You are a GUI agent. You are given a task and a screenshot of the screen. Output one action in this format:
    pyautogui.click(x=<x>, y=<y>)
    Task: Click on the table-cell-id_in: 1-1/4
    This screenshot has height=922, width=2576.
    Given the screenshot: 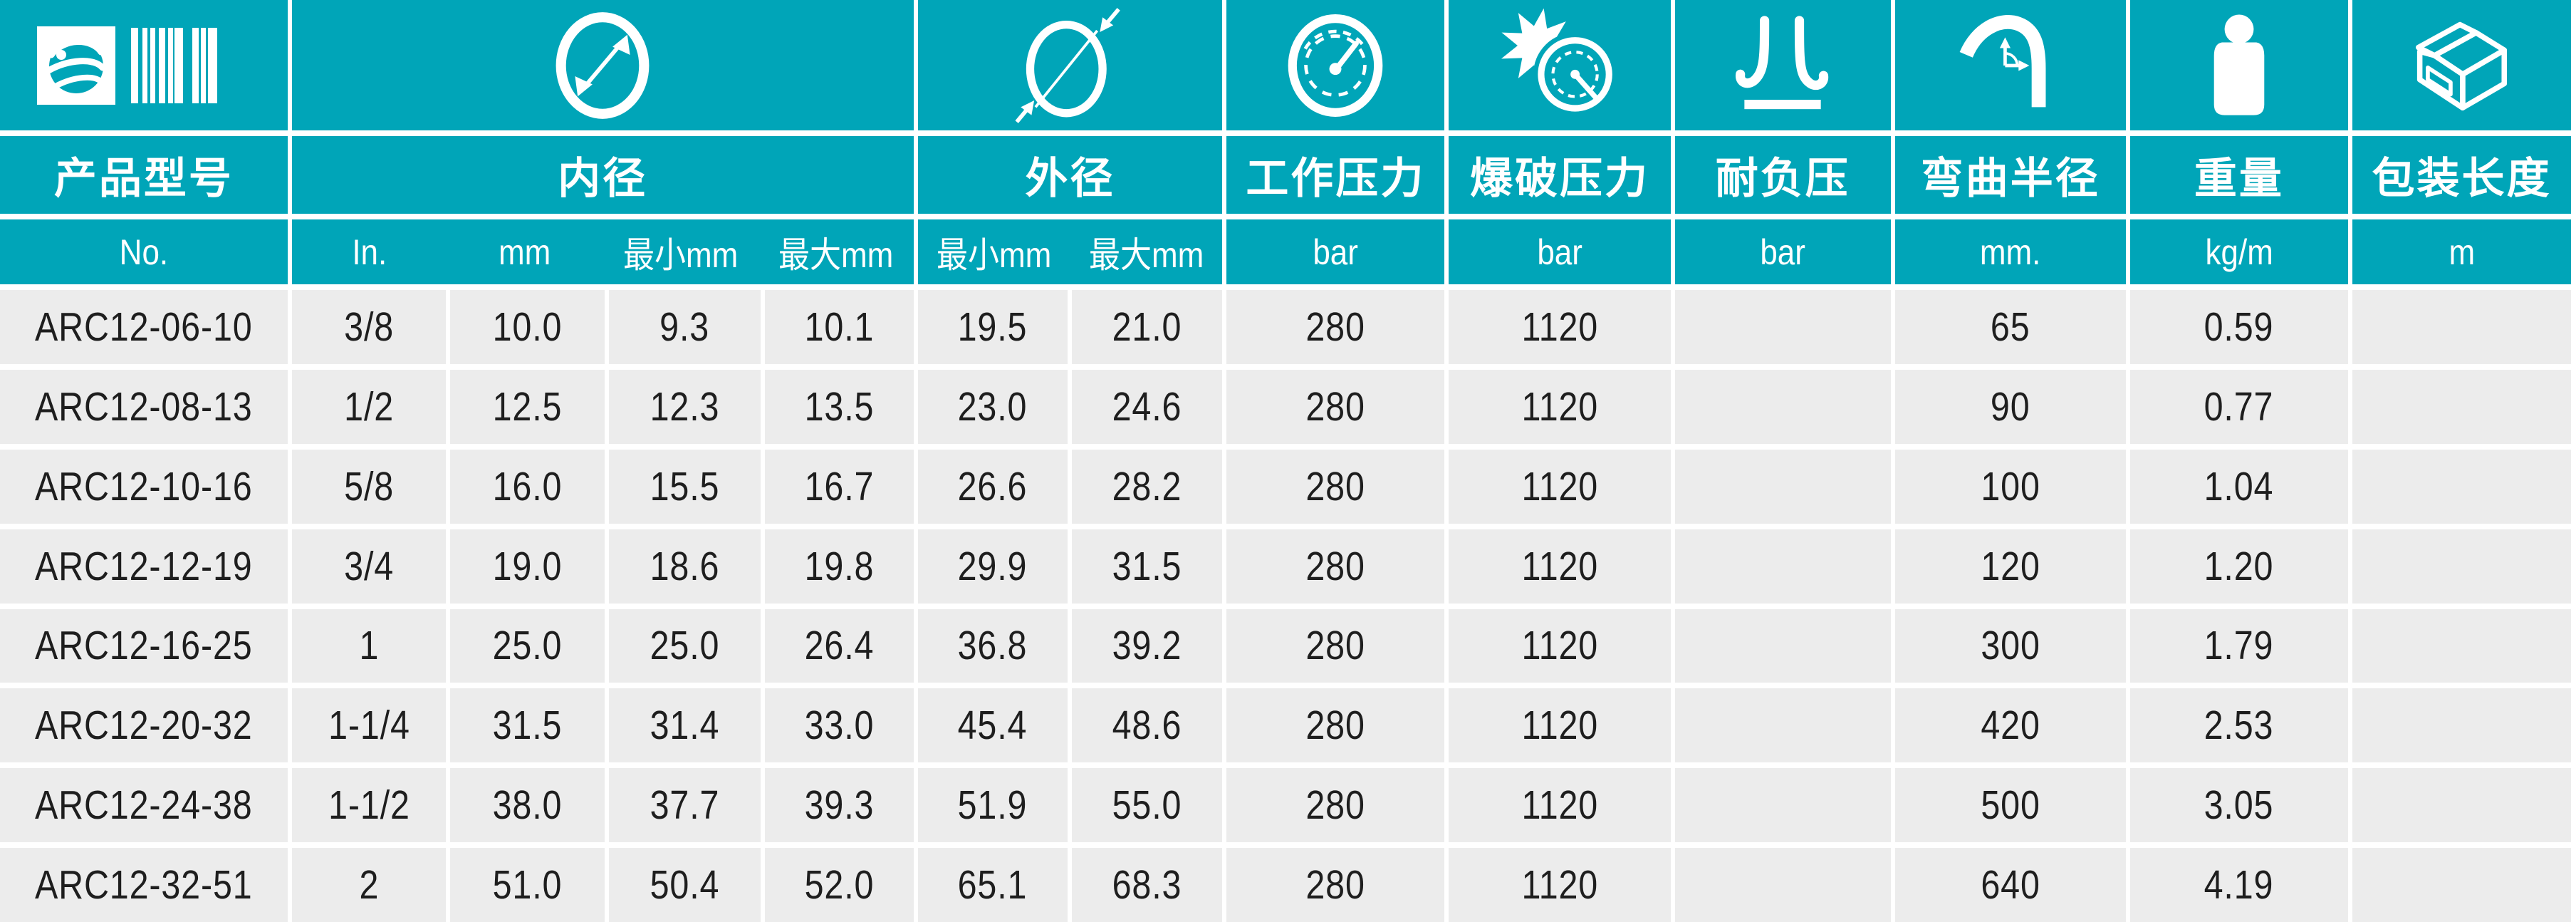 What is the action you would take?
    pyautogui.click(x=369, y=725)
    